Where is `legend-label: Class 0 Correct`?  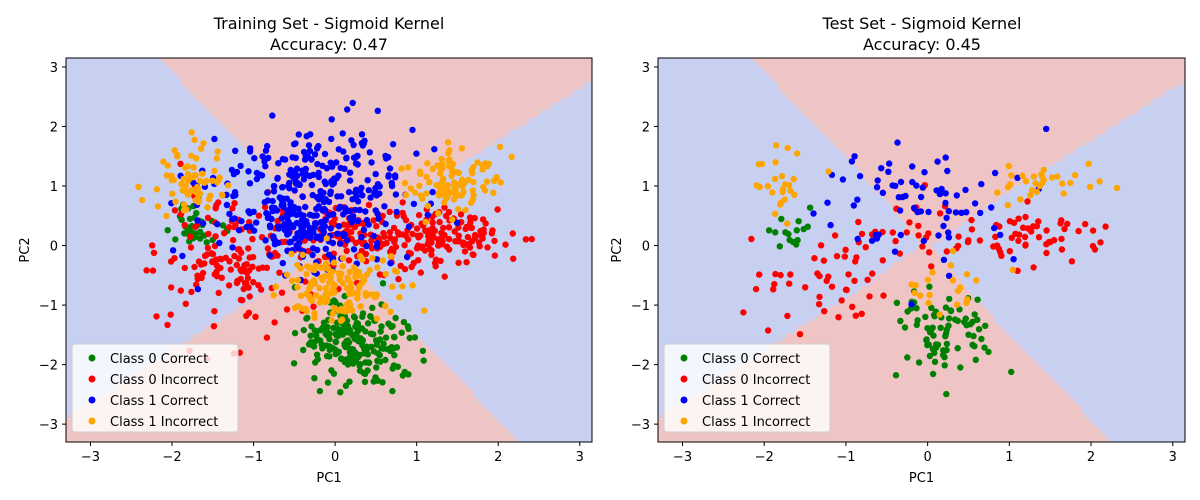
legend-label: Class 0 Correct is located at coordinates (159, 359).